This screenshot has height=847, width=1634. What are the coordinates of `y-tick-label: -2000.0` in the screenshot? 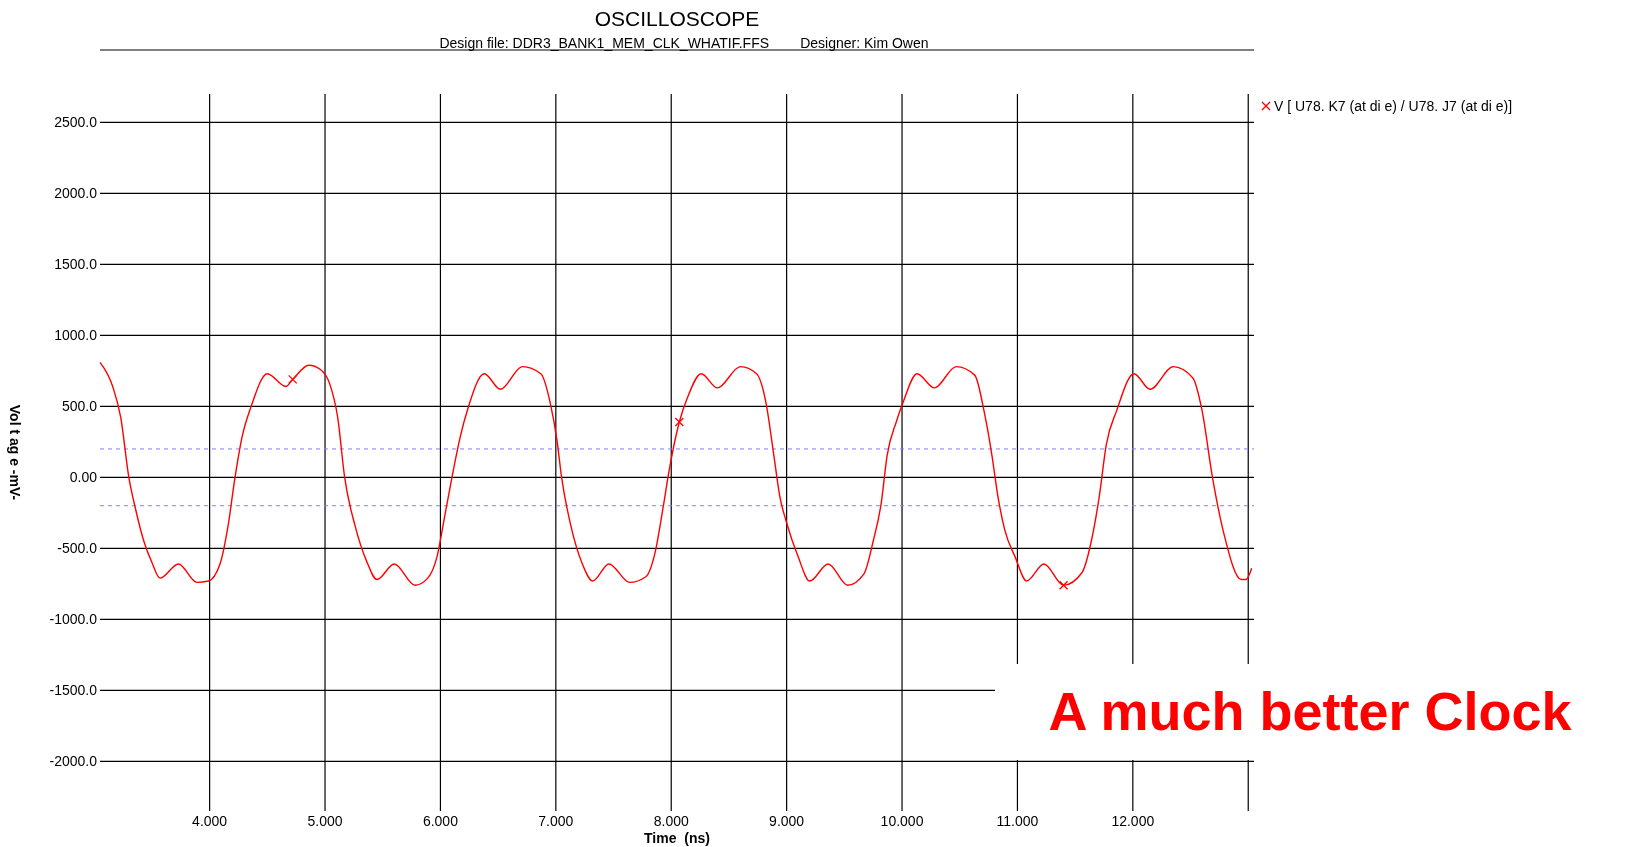 It's located at (73, 761).